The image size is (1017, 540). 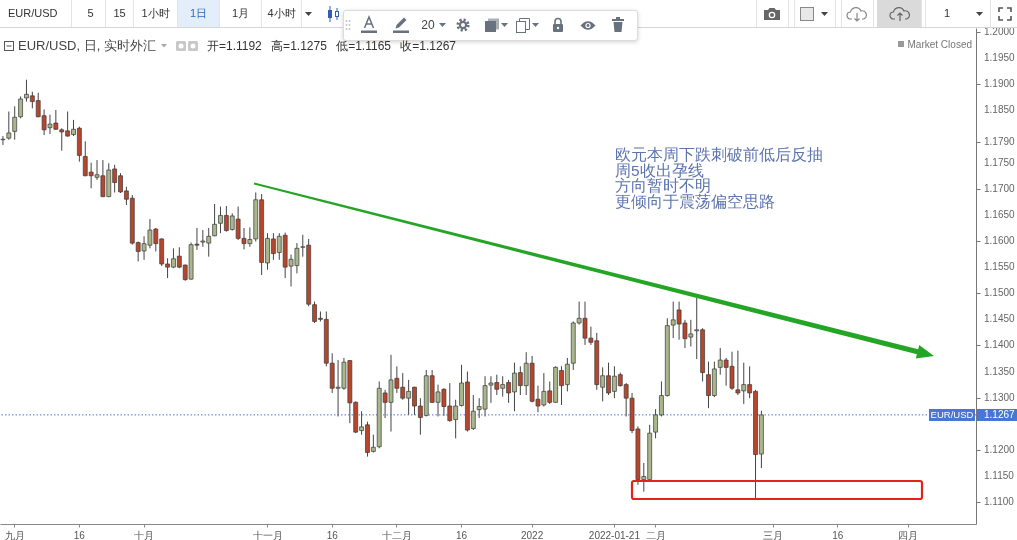 What do you see at coordinates (241, 13) in the screenshot?
I see `button: 1月` at bounding box center [241, 13].